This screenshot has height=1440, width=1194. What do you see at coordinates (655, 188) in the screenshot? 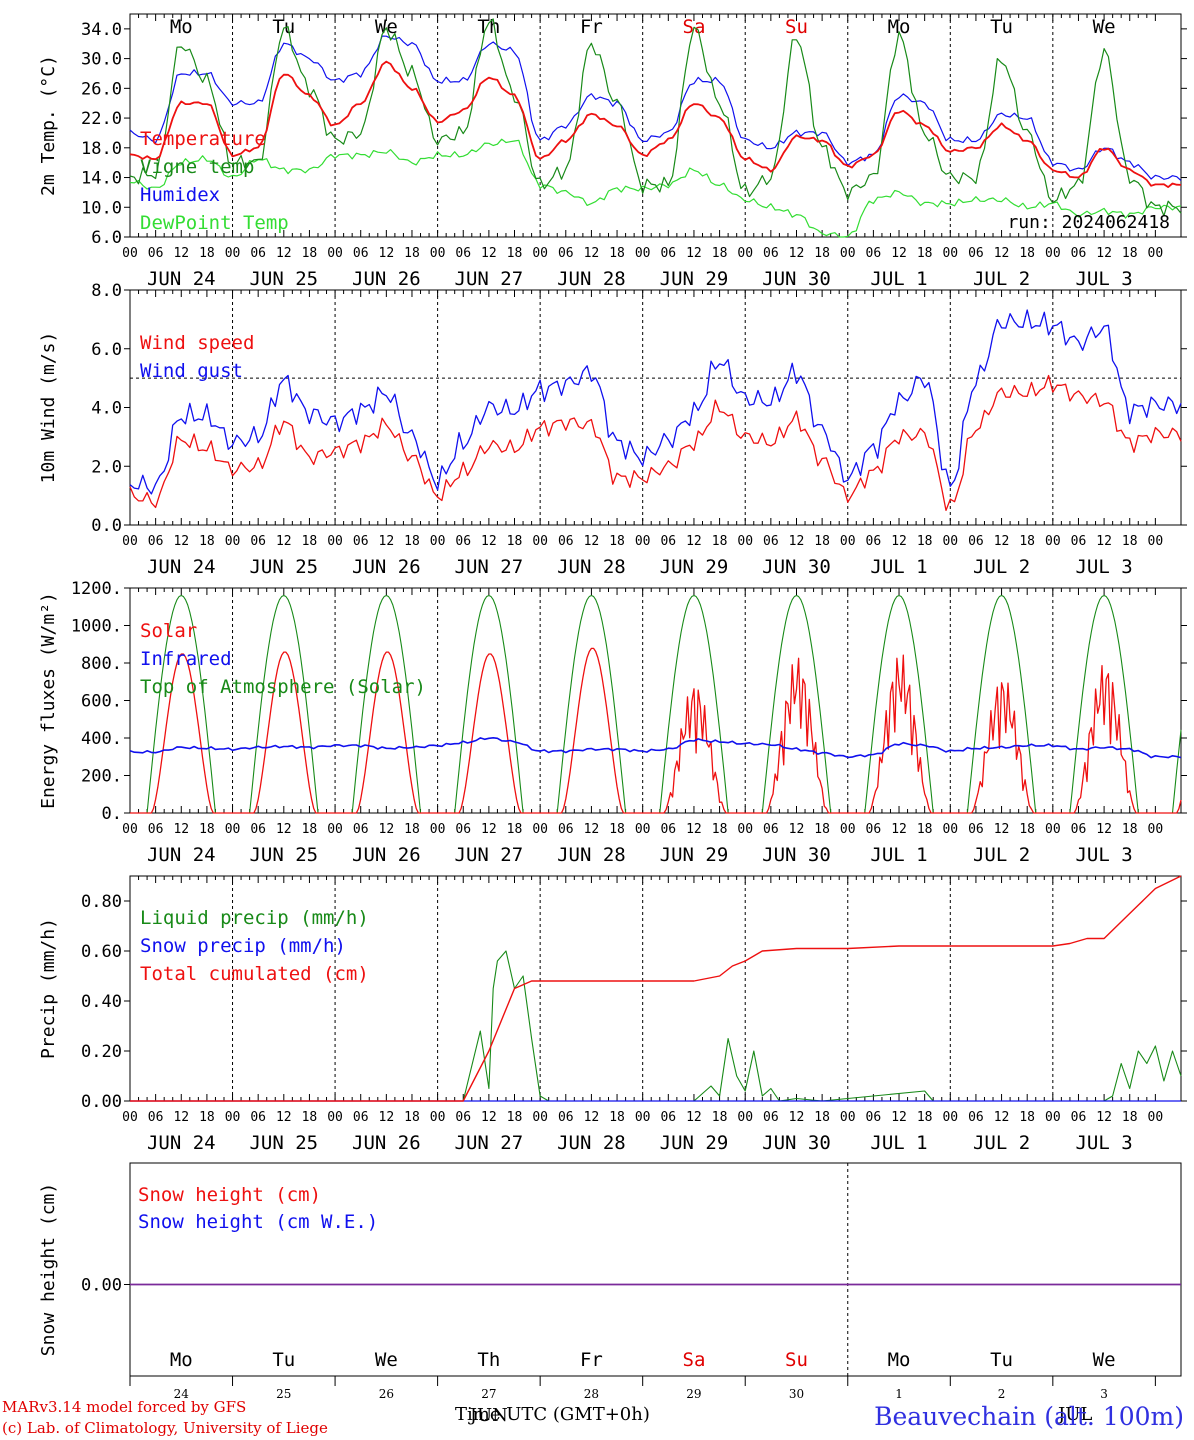
I see `series-dewpoint-temp` at bounding box center [655, 188].